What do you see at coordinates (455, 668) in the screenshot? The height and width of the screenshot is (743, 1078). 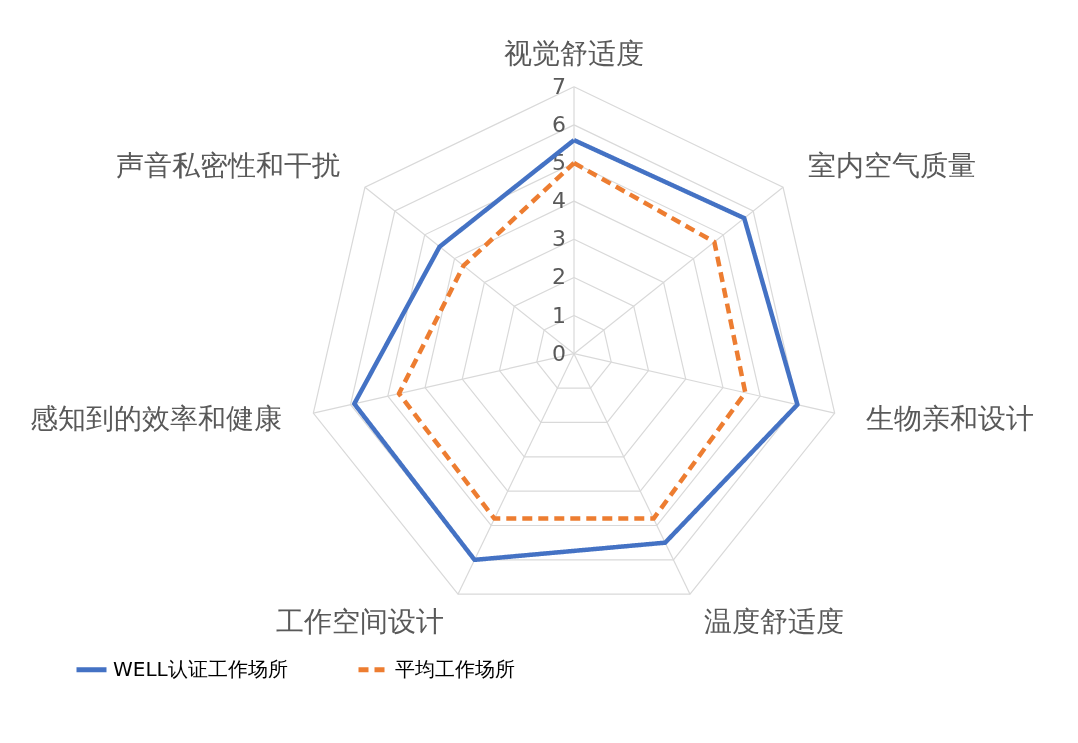 I see `legend-label: 平均工作场所` at bounding box center [455, 668].